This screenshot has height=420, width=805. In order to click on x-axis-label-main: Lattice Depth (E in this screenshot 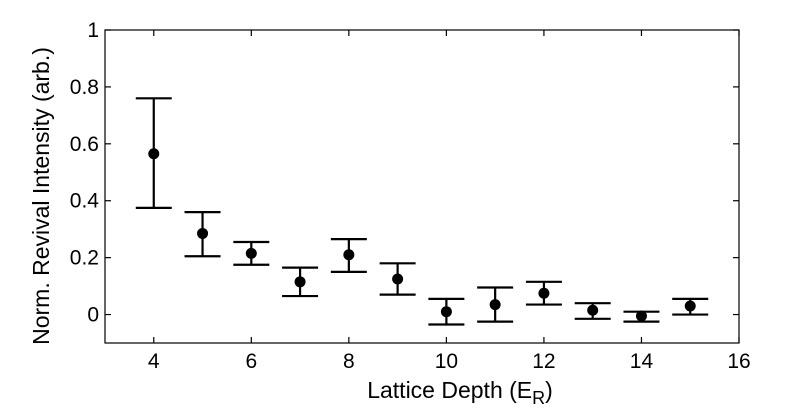, I will do `click(449, 390)`.